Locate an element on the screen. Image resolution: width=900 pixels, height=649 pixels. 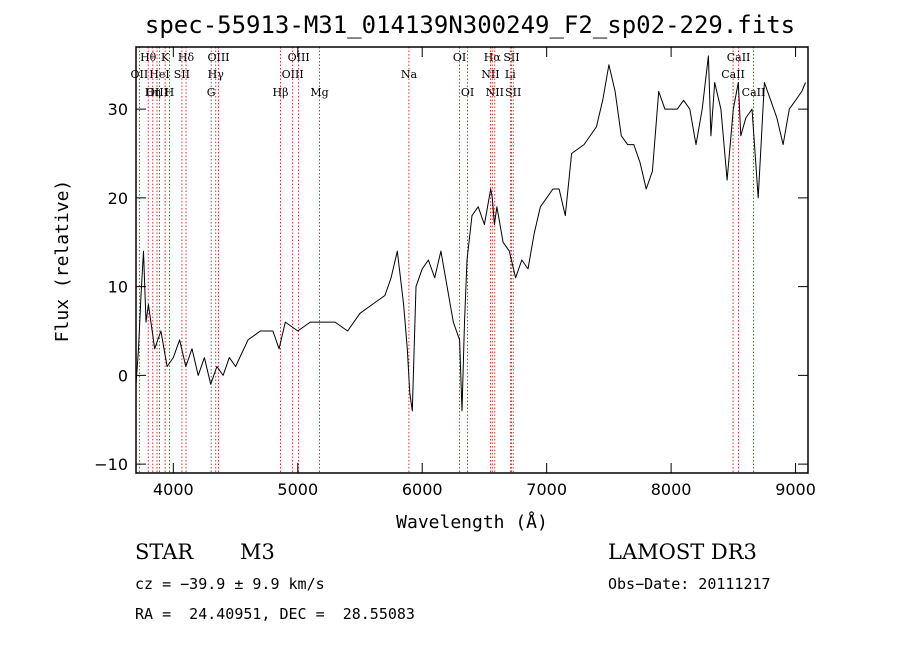
x-tick-label: 5000 is located at coordinates (297, 489).